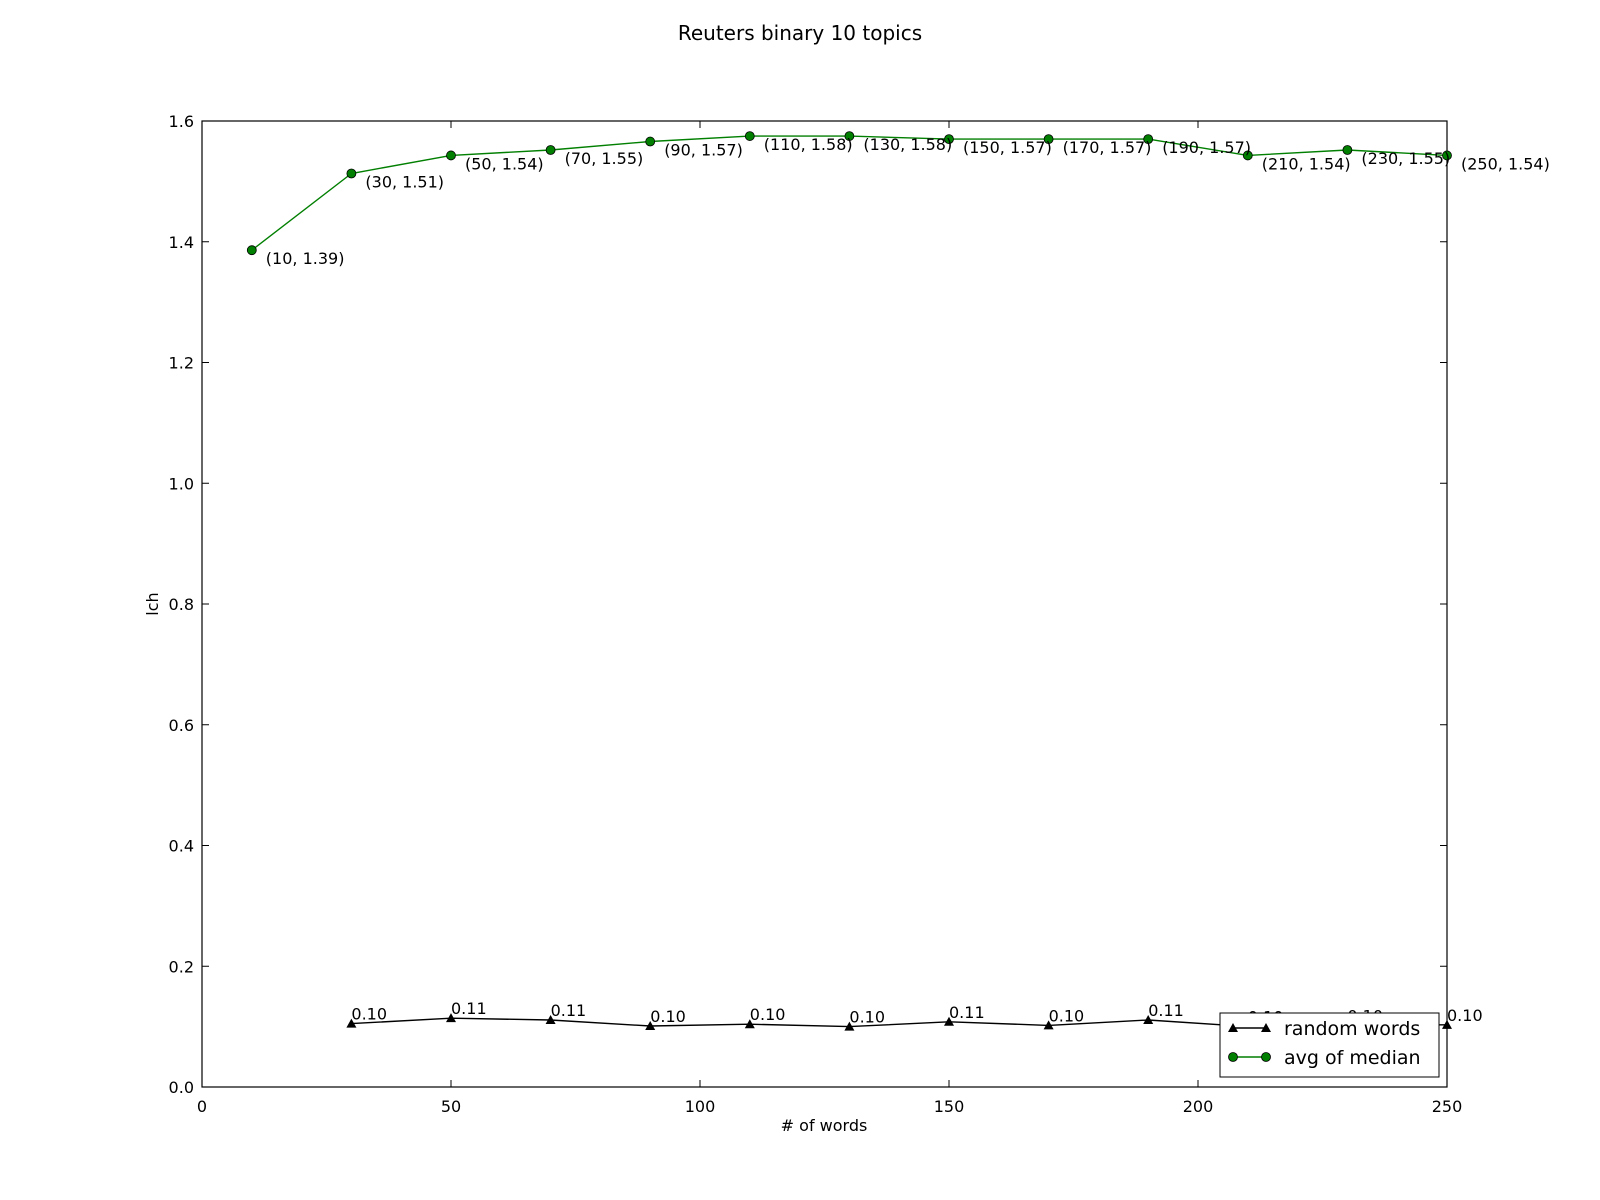 The height and width of the screenshot is (1200, 1600). What do you see at coordinates (181, 1087) in the screenshot?
I see `y-tick-label: 0.0` at bounding box center [181, 1087].